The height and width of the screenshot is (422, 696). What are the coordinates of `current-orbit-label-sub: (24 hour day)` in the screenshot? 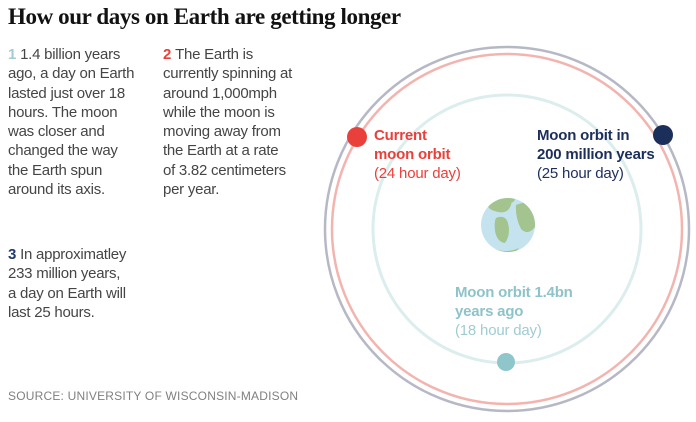 It's located at (417, 173).